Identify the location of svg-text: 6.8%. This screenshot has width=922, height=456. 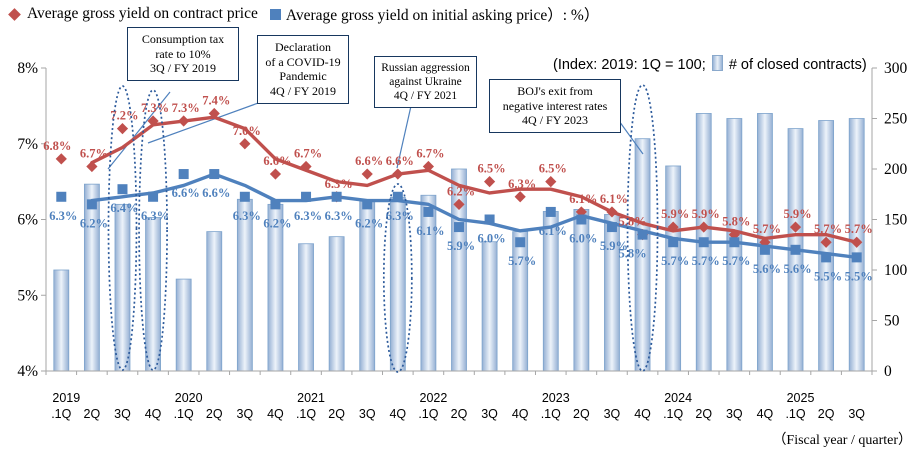
(57, 146).